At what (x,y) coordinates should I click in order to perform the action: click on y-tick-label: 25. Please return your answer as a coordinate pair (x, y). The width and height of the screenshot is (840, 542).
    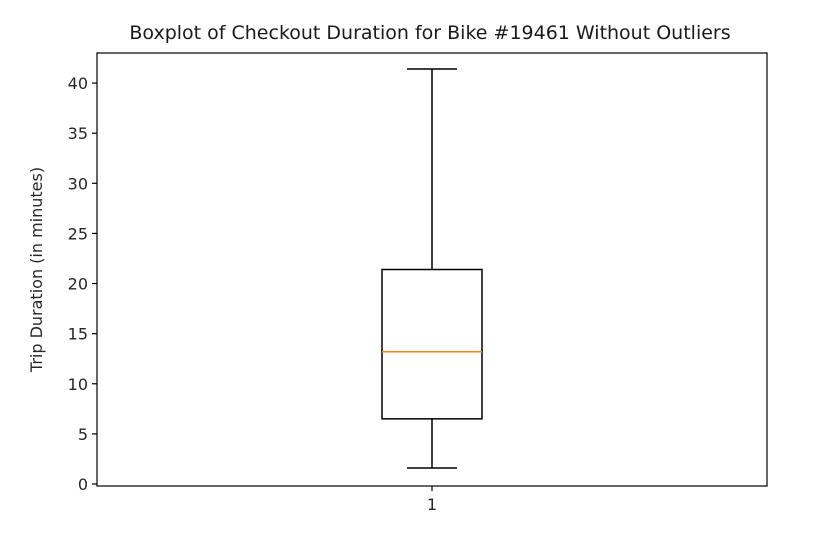
    Looking at the image, I should click on (78, 233).